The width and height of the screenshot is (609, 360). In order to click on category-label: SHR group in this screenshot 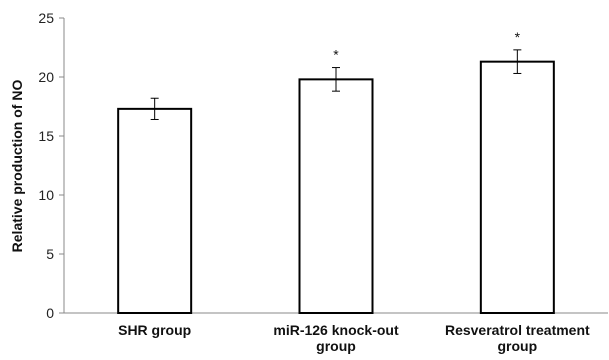, I will do `click(154, 330)`.